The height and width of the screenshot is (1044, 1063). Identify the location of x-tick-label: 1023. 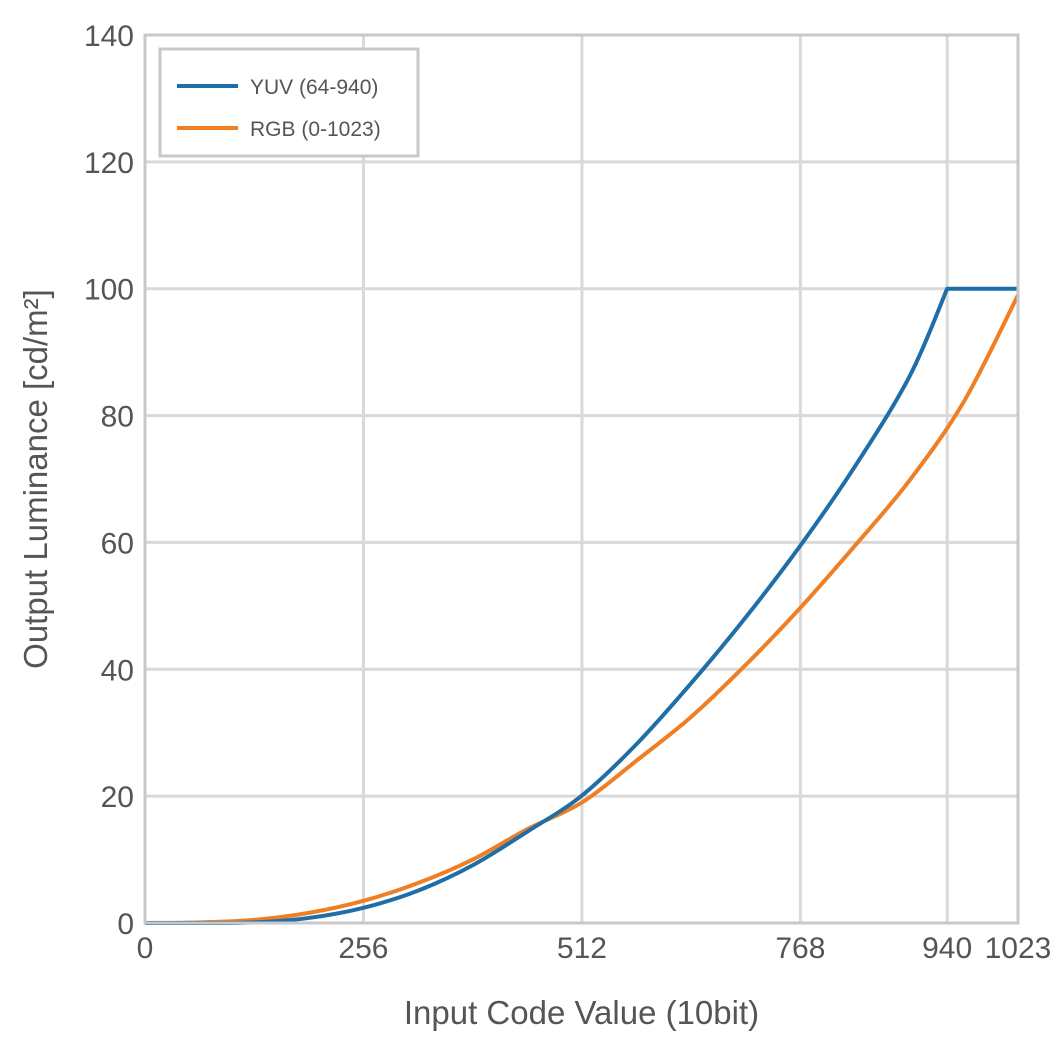
(1018, 948).